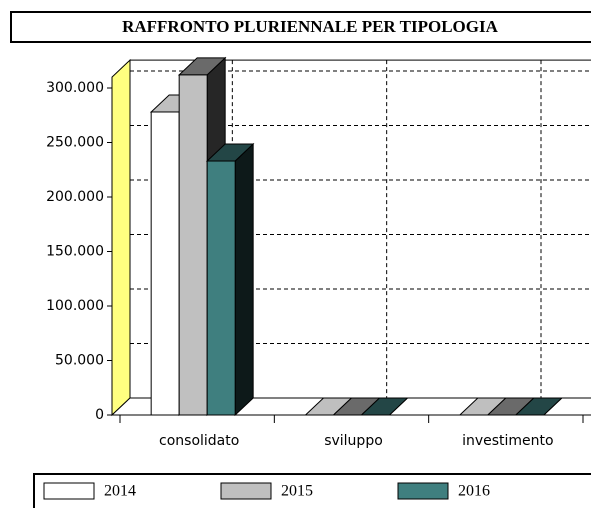 The image size is (591, 508). I want to click on y-tick-label: 100.000, so click(75, 306).